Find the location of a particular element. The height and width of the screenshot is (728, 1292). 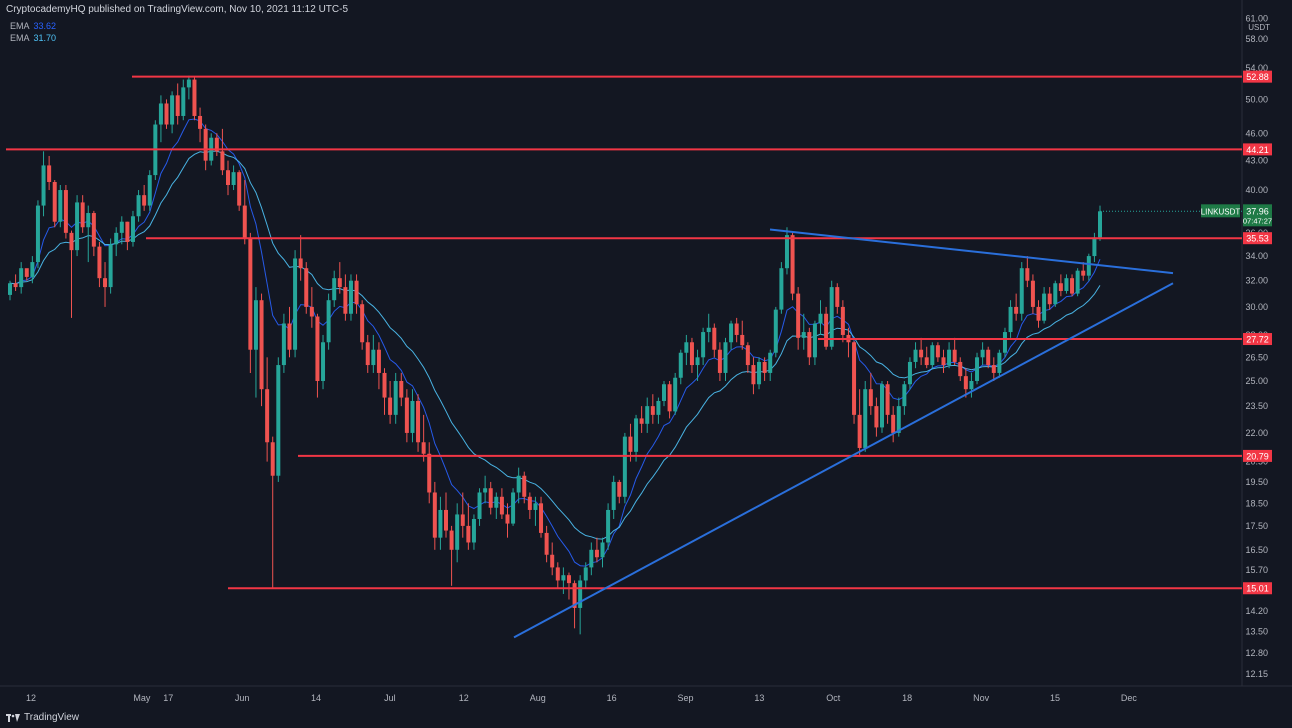

time-tick-label: 15 is located at coordinates (1055, 698).